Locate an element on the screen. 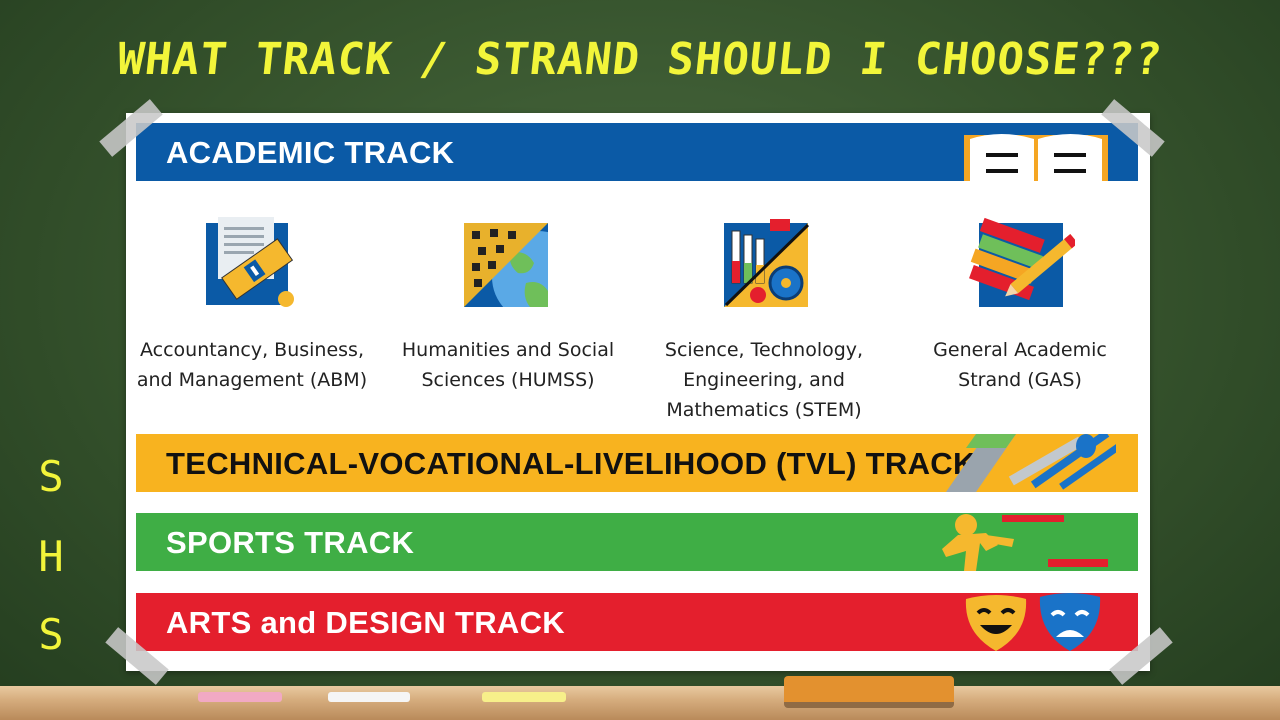 The height and width of the screenshot is (720, 1280). accounting-icon is located at coordinates (250, 262).